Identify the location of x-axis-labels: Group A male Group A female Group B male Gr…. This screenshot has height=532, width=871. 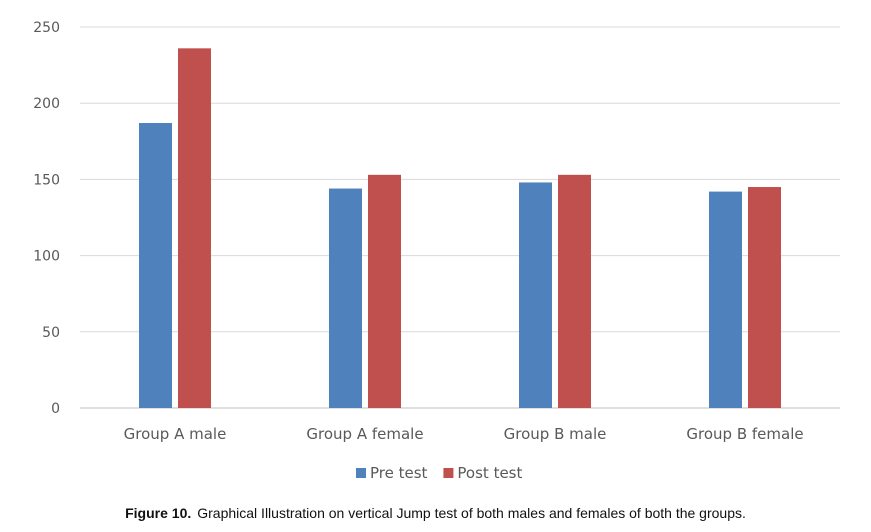
(464, 434).